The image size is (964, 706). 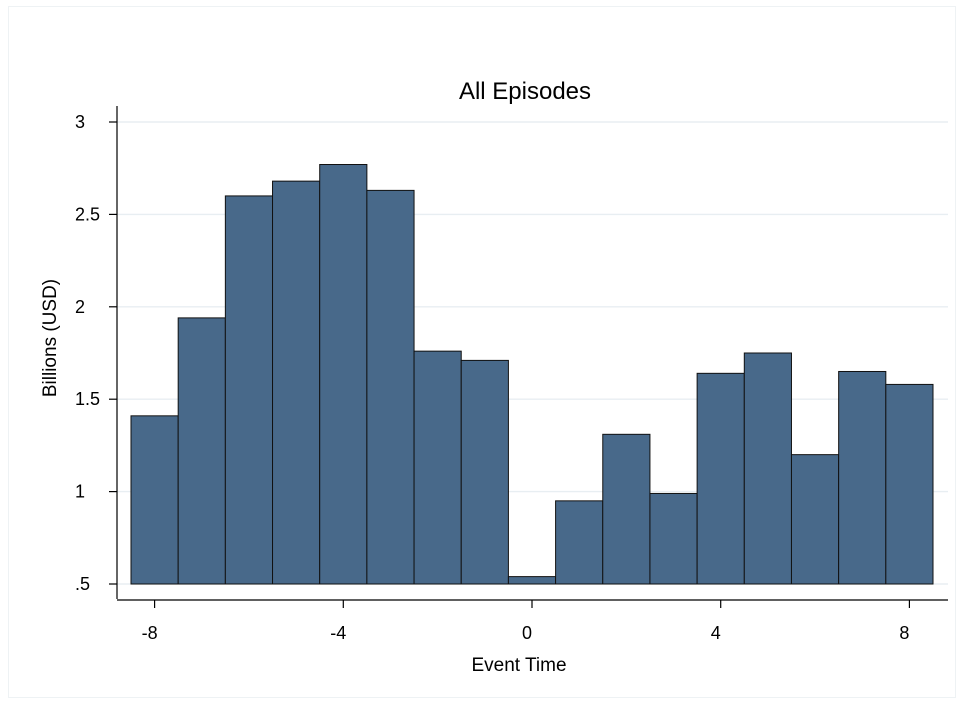 I want to click on bar--8, so click(x=154, y=500).